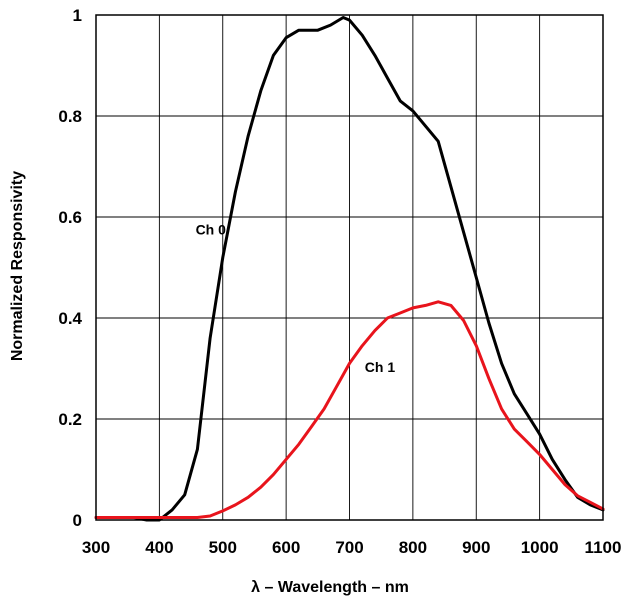  What do you see at coordinates (77, 520) in the screenshot?
I see `y-tick-label: 0` at bounding box center [77, 520].